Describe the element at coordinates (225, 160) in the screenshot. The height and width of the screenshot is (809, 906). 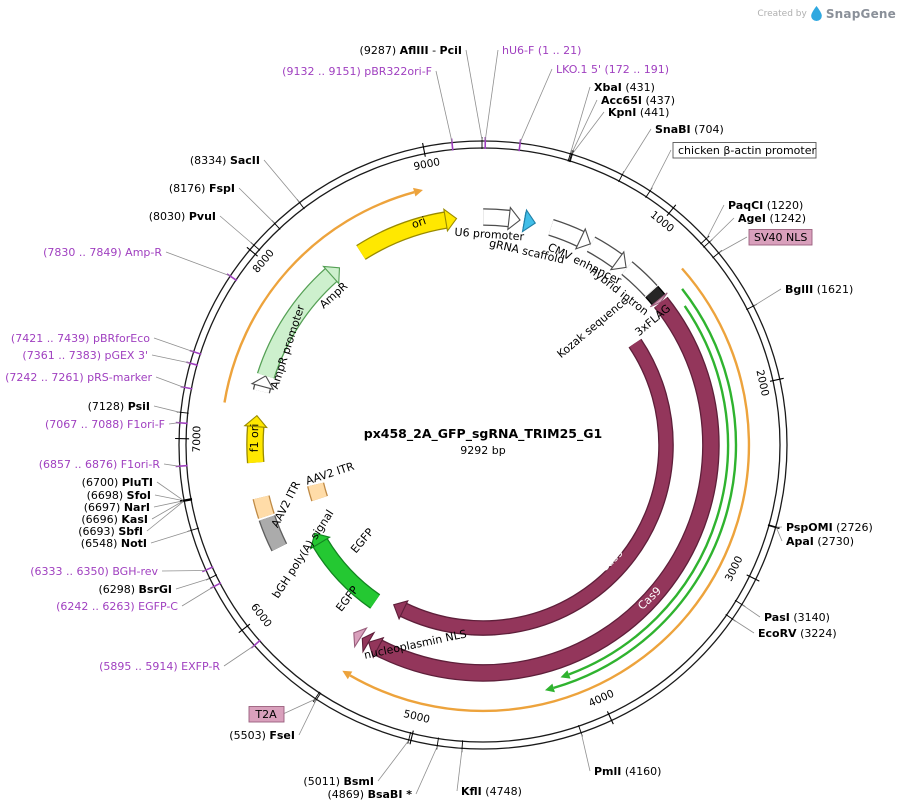
I see `site-label-8334-sacii: (8334) SacII` at that location.